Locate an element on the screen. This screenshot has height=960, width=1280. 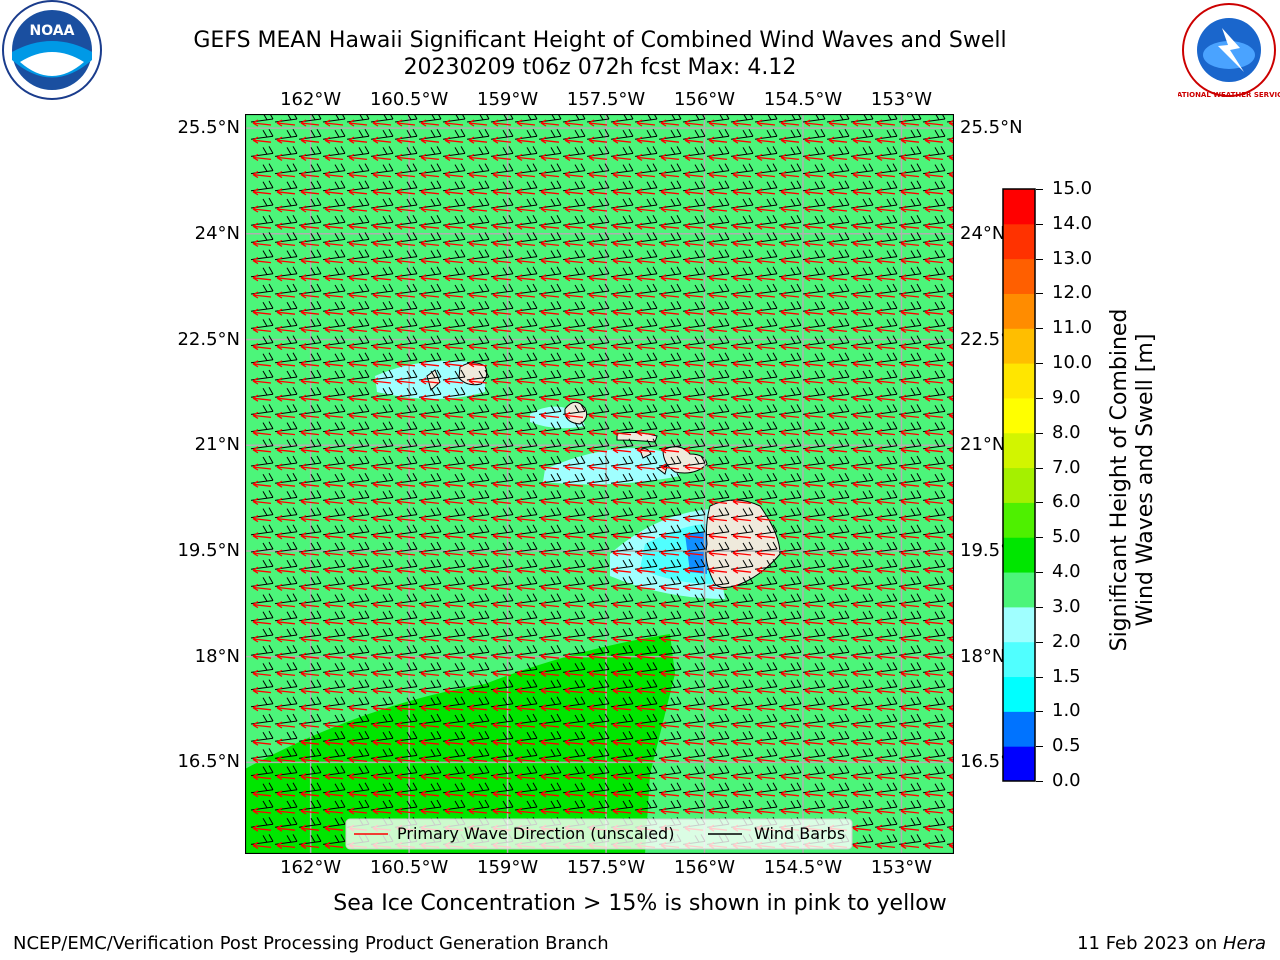
colorbar-segment is located at coordinates (1019, 729).